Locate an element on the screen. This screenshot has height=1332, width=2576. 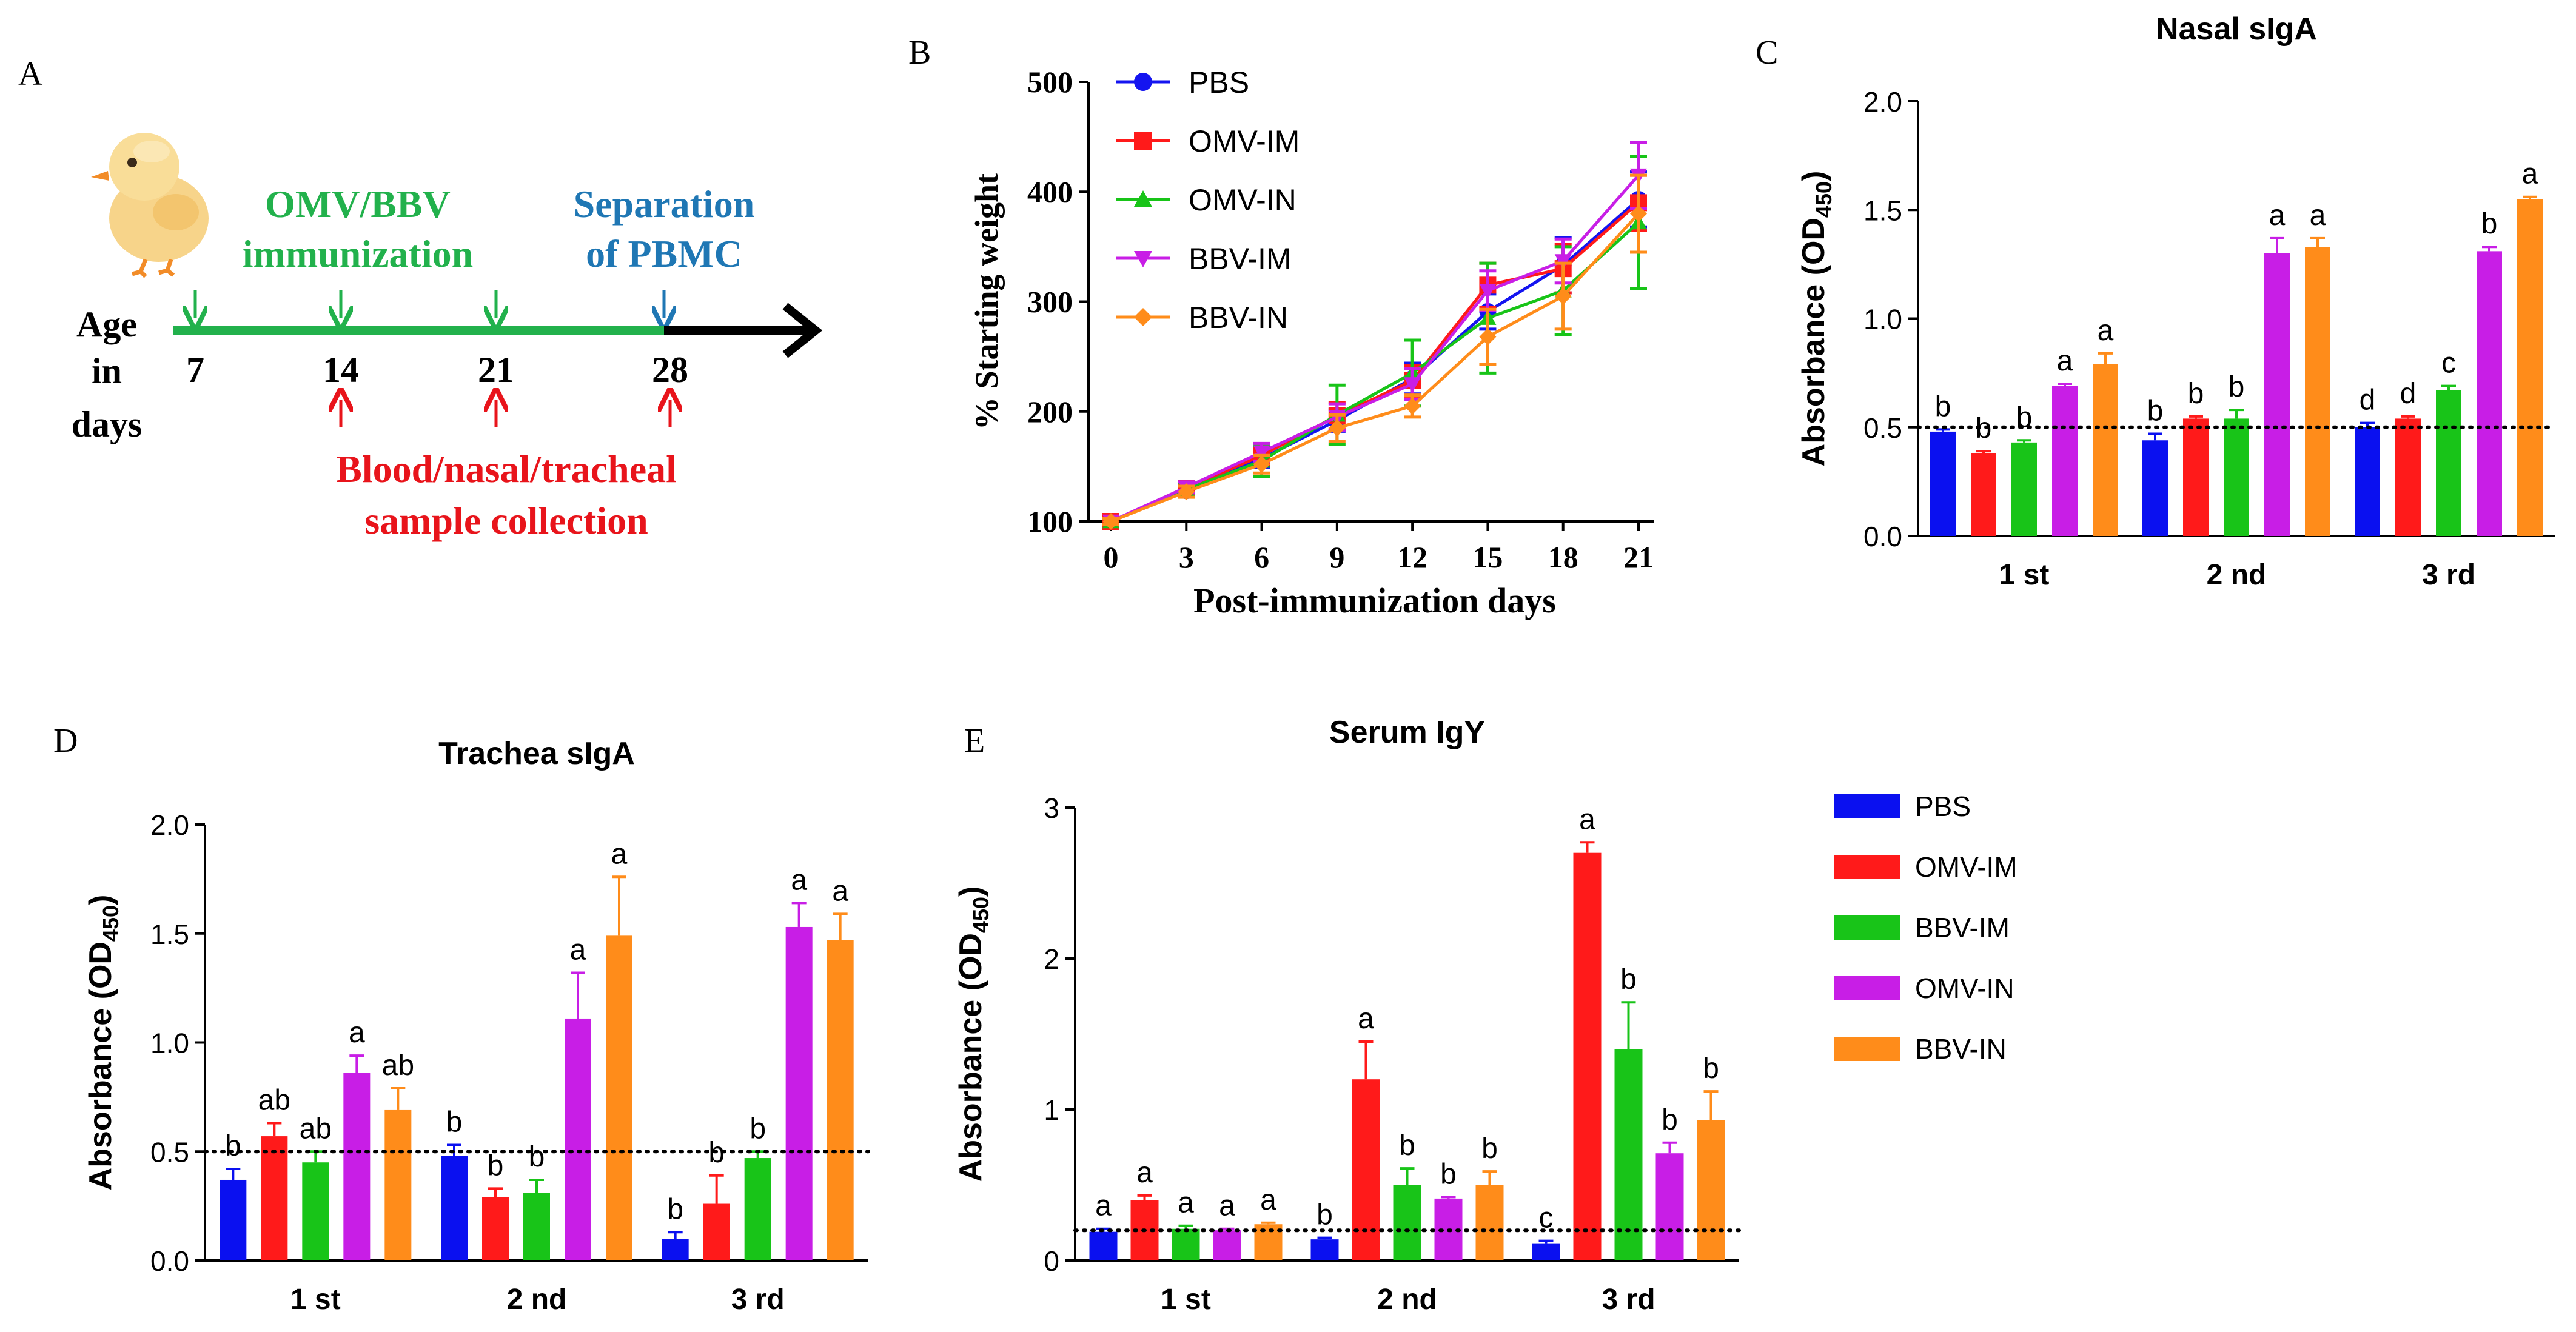
y-tick-label: 3 is located at coordinates (1051, 808).